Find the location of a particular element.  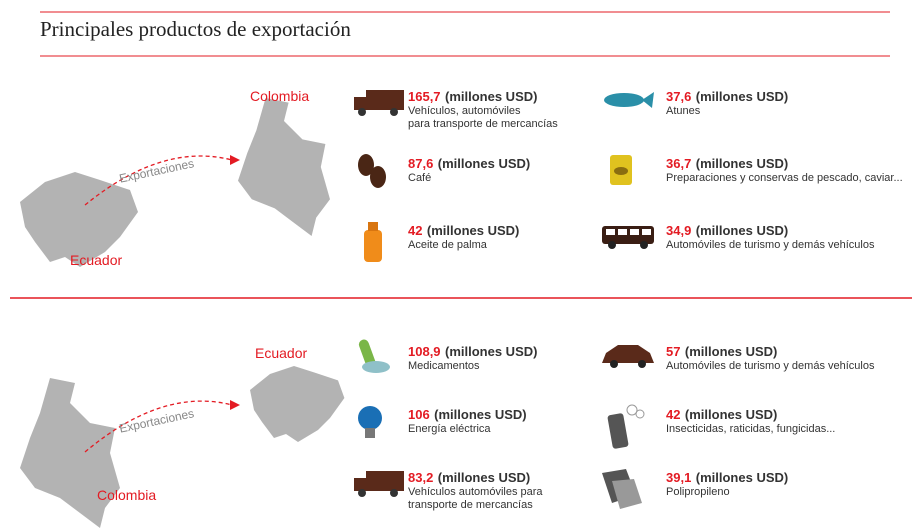

value: 57 is located at coordinates (673, 351).